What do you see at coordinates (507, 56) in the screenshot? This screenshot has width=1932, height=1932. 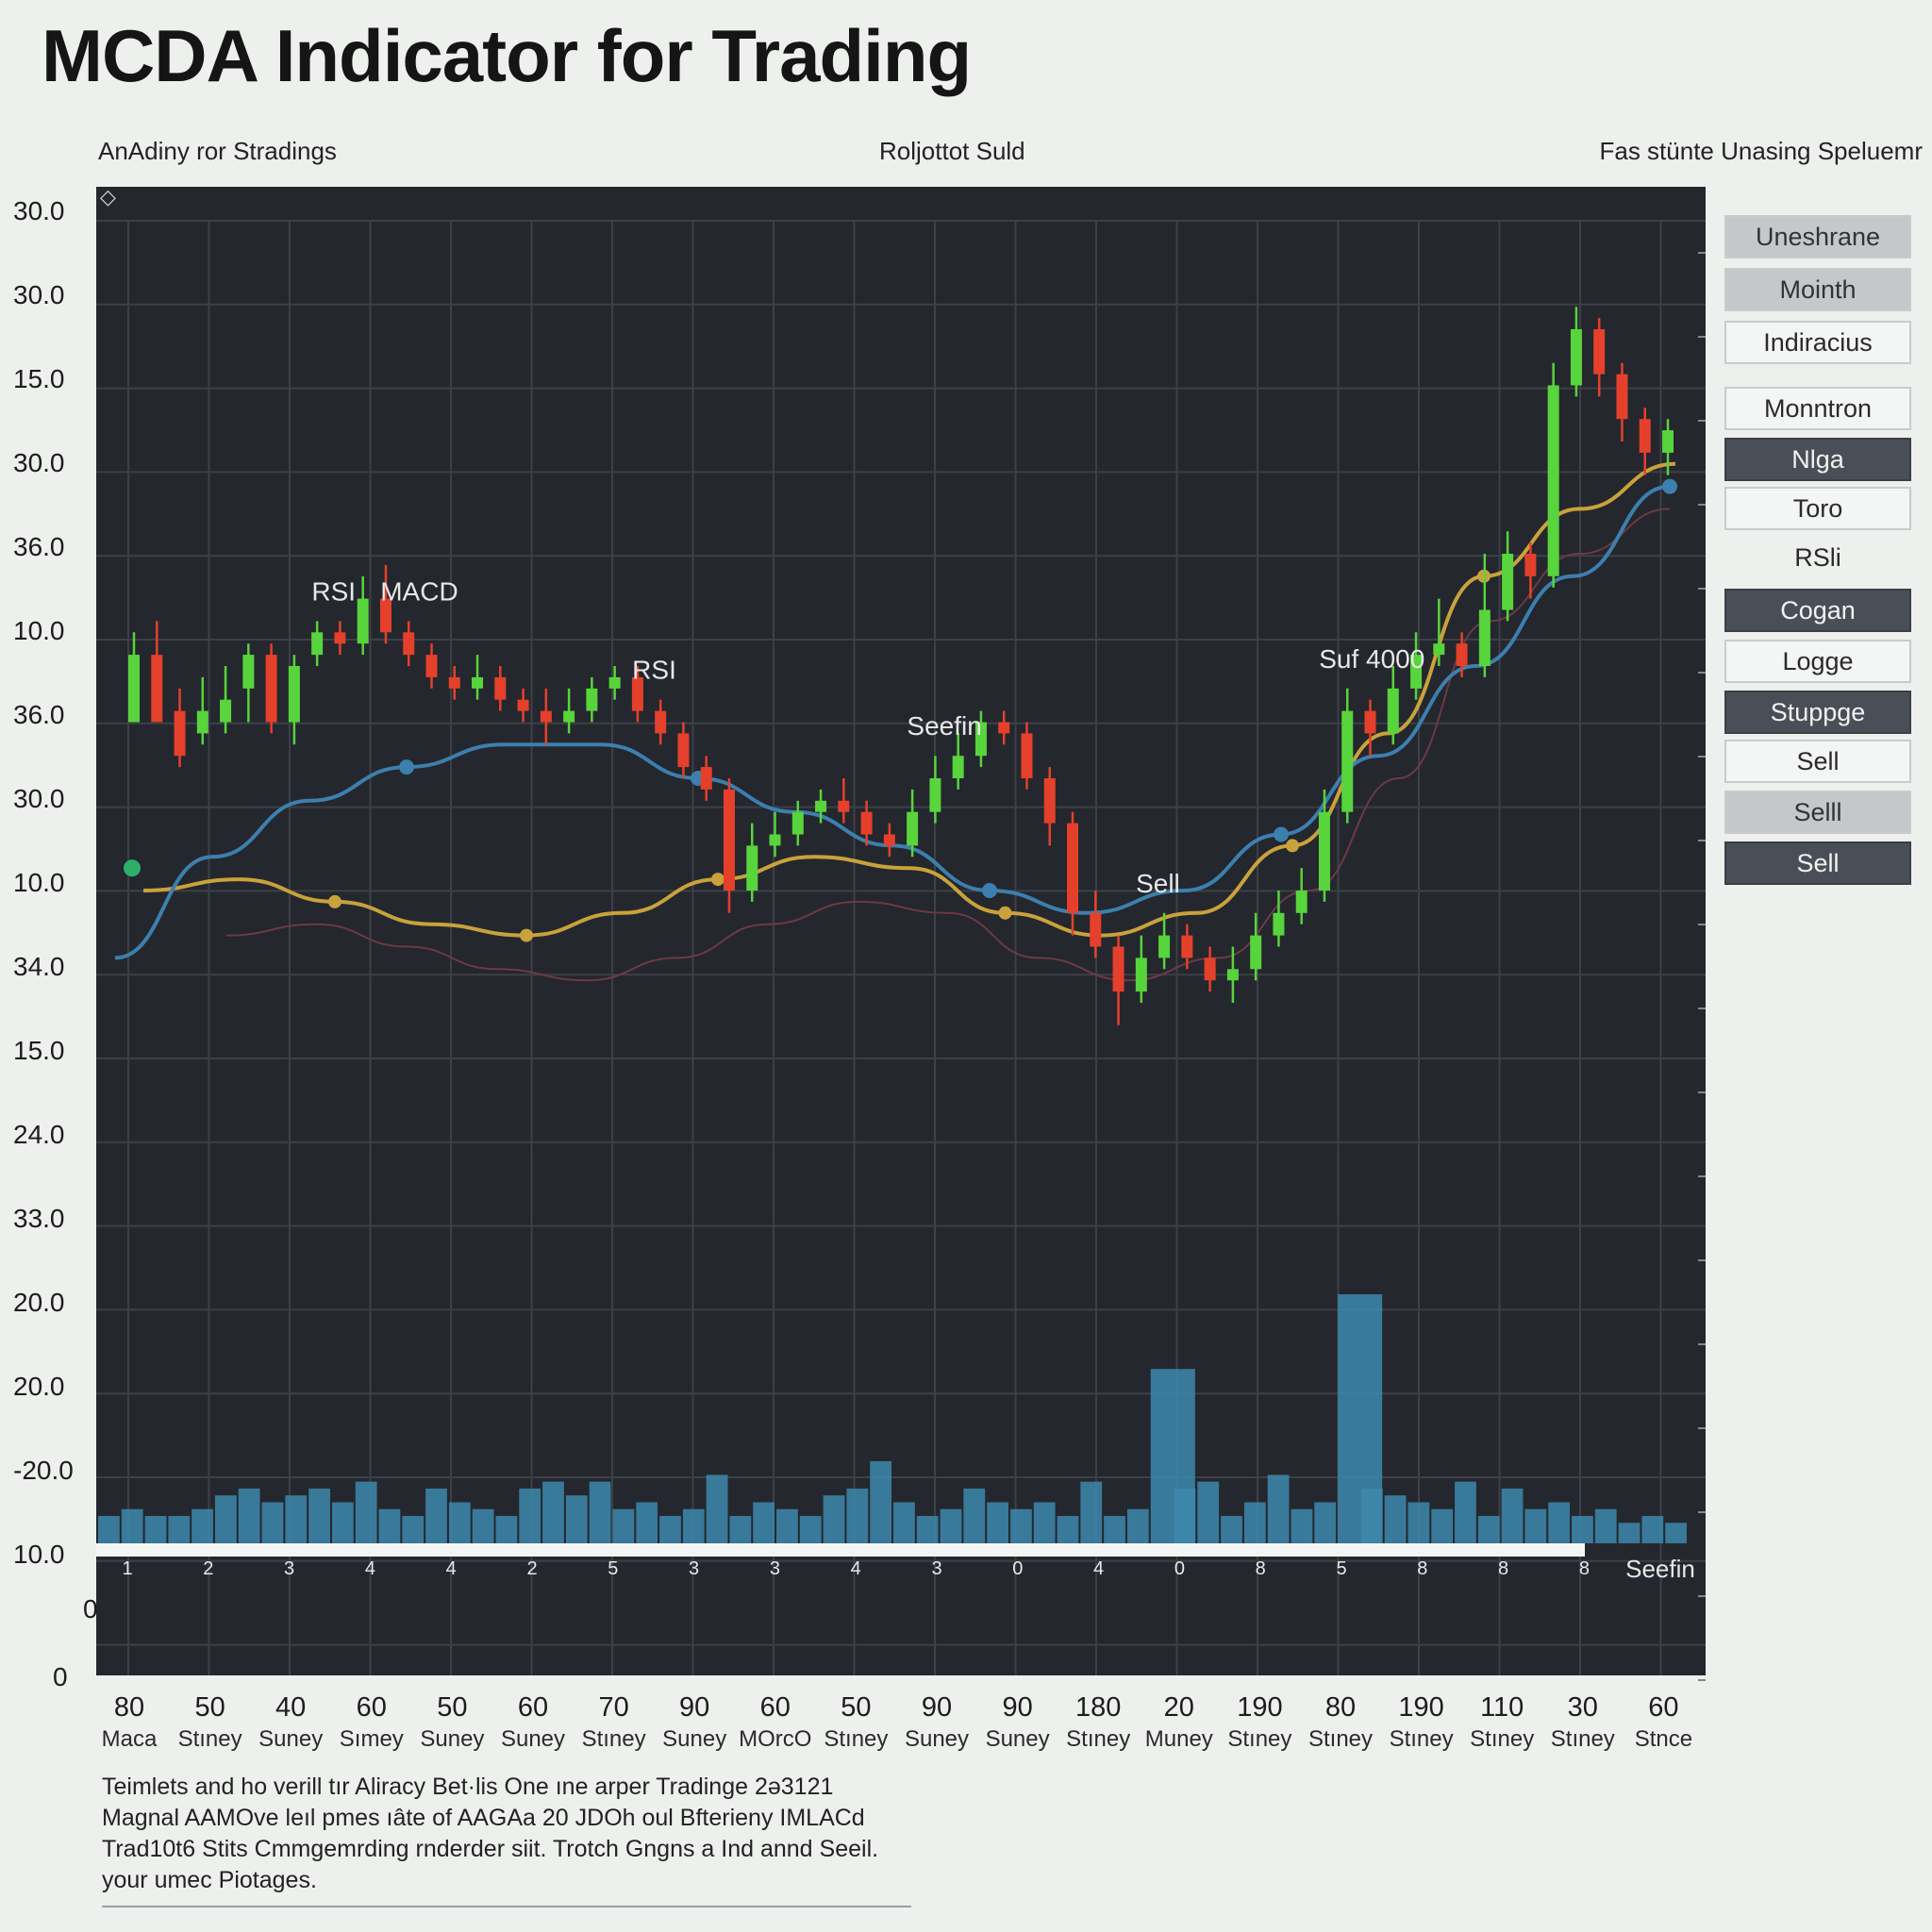 I see `page-title: MCDA Indicator for Trading` at bounding box center [507, 56].